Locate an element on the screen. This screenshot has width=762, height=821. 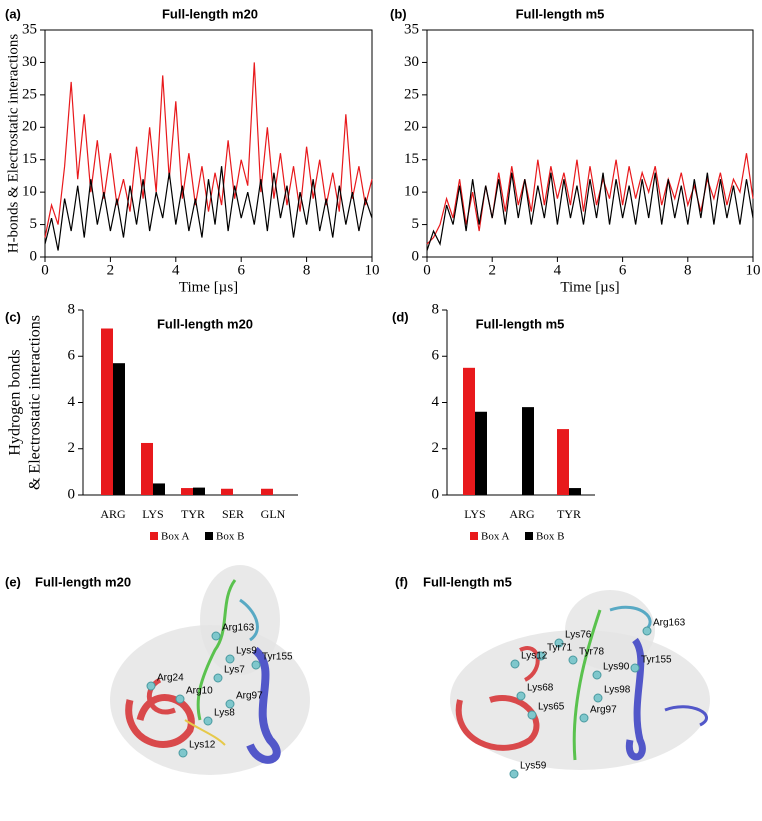
structure-e-art is located at coordinates (210, 670).